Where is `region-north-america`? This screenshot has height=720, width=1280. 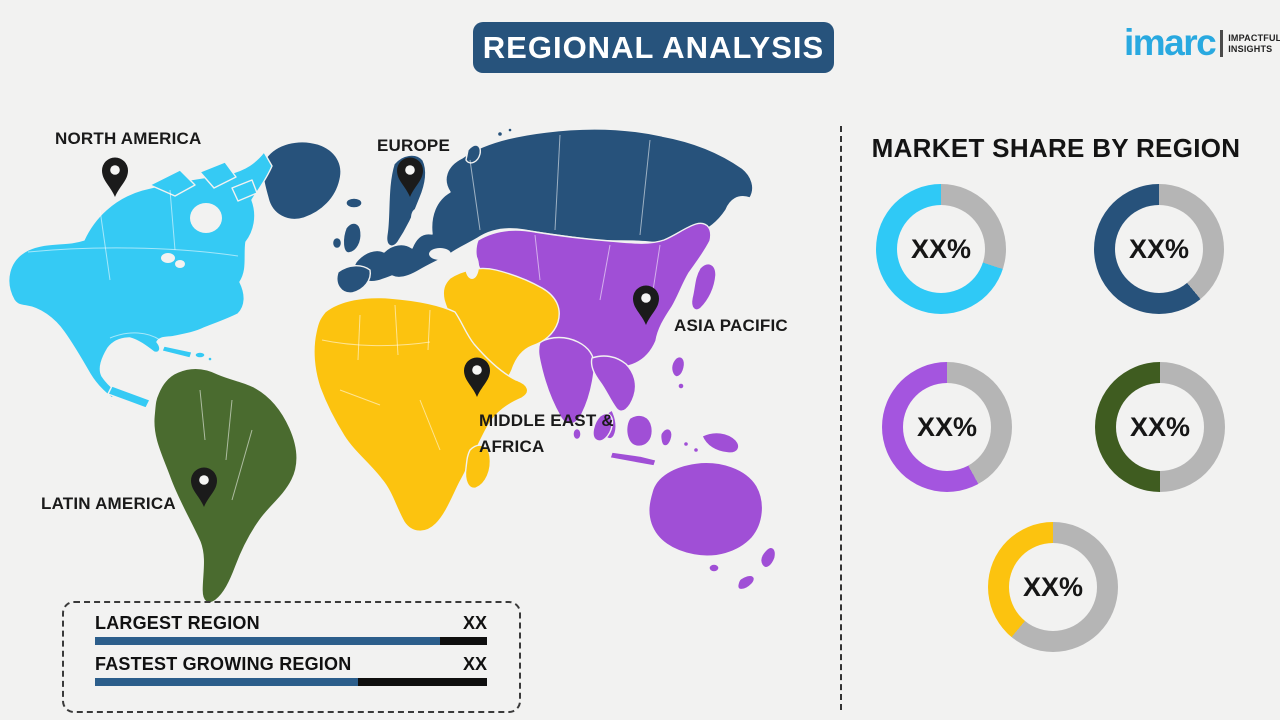
region-north-america is located at coordinates (140, 280).